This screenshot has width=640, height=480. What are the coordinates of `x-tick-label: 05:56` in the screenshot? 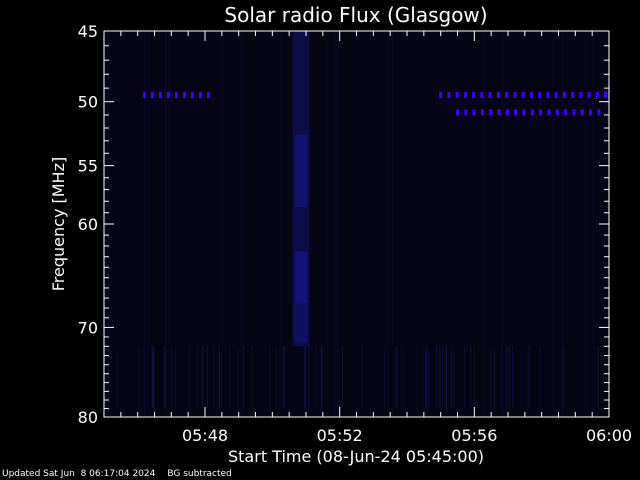 It's located at (474, 435).